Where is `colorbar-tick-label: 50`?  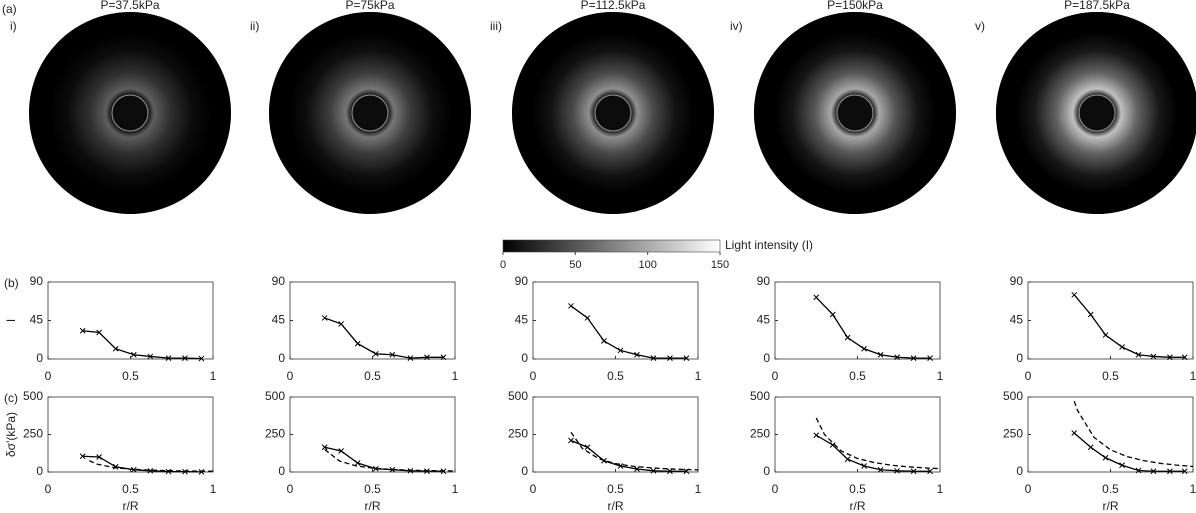 colorbar-tick-label: 50 is located at coordinates (575, 265).